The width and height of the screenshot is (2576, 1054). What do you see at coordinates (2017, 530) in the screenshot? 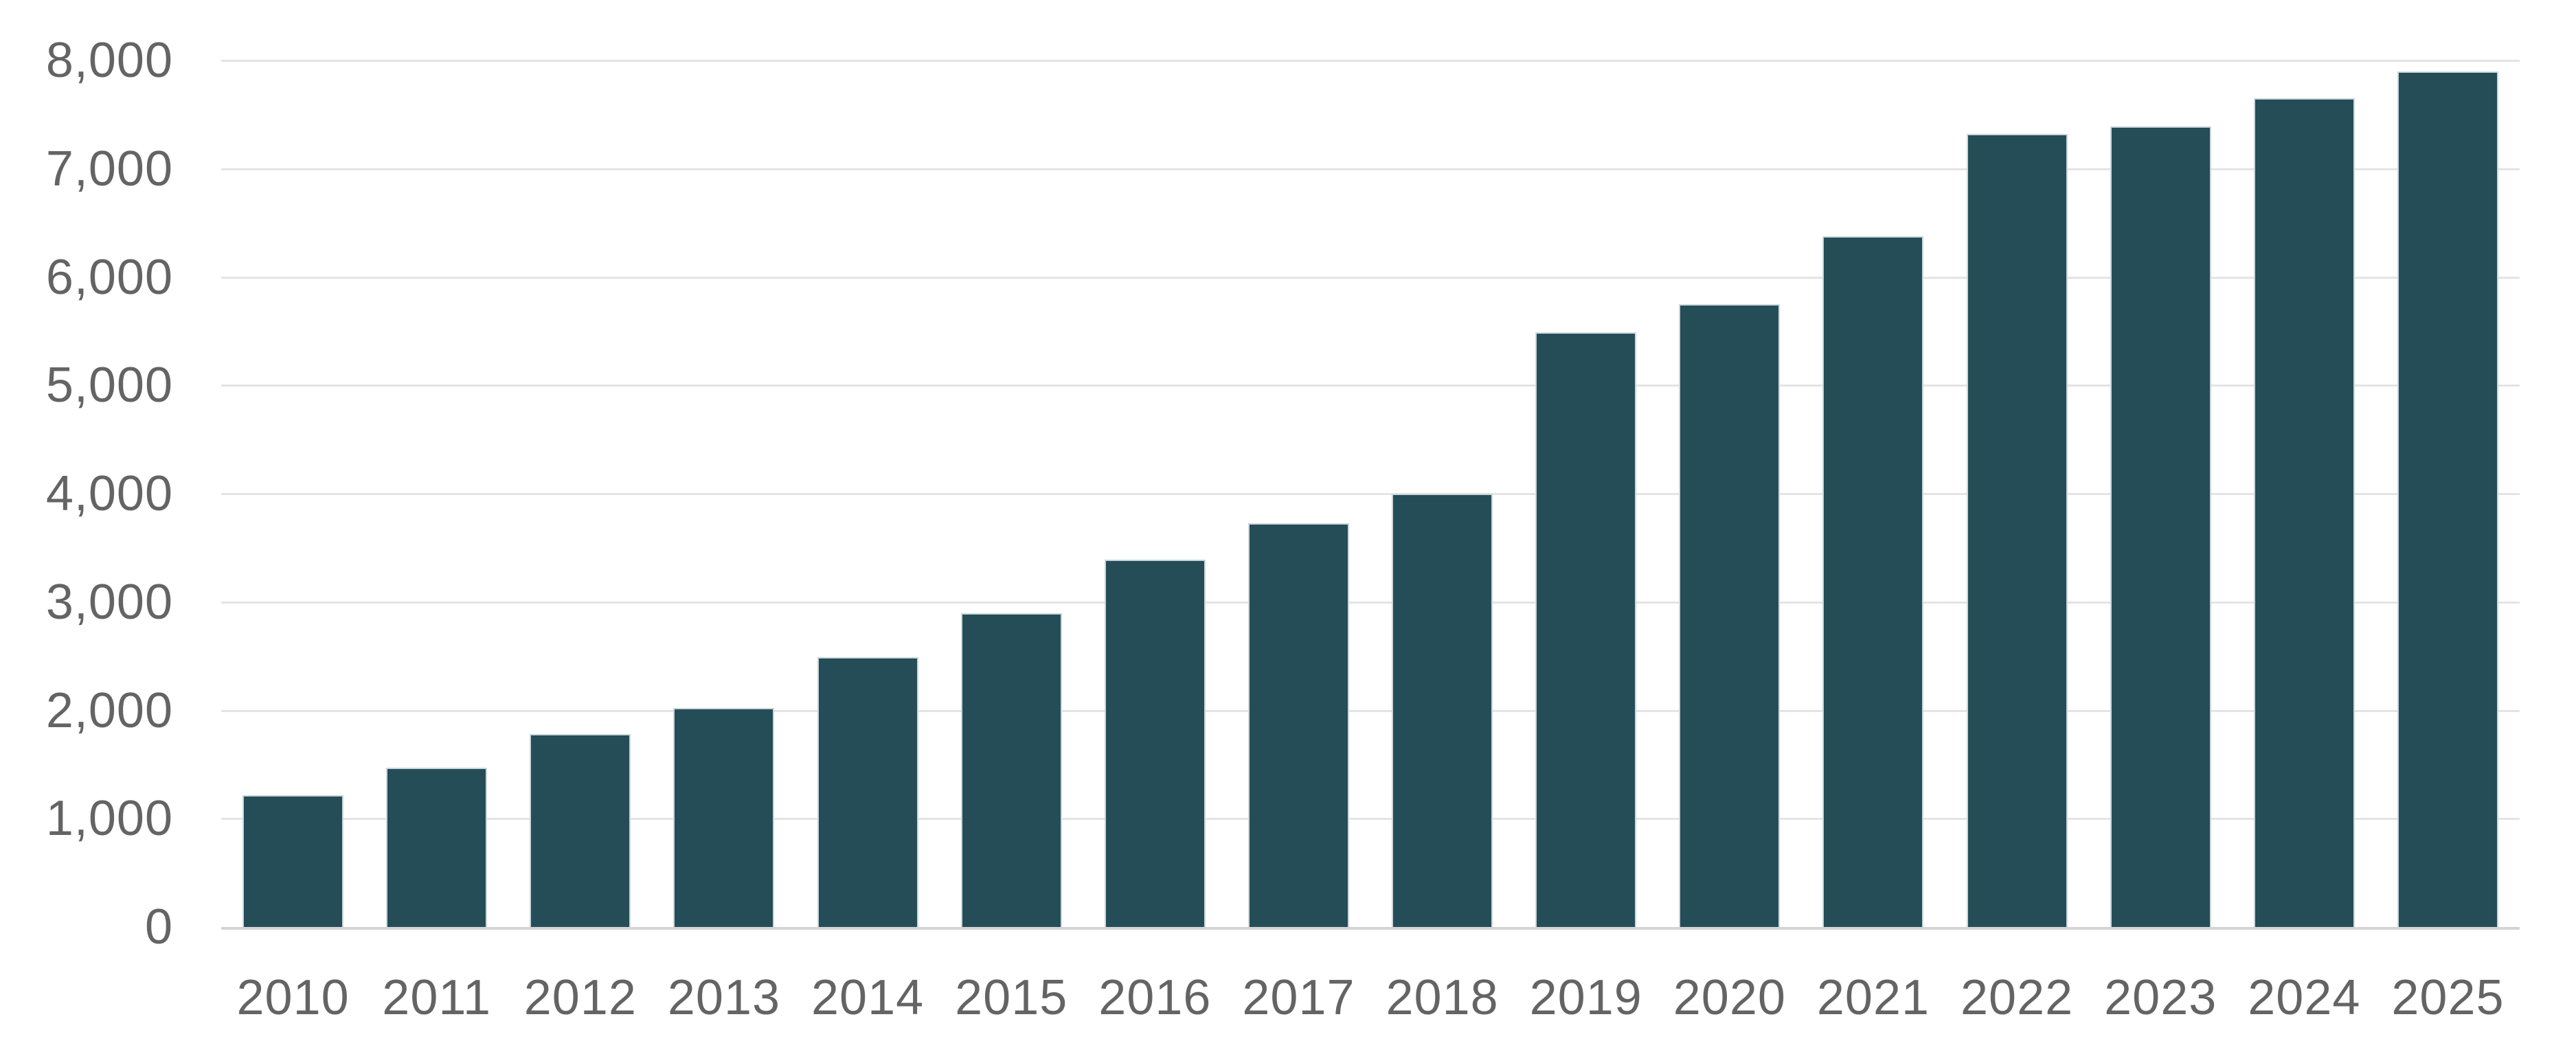
I see `bar-2022` at bounding box center [2017, 530].